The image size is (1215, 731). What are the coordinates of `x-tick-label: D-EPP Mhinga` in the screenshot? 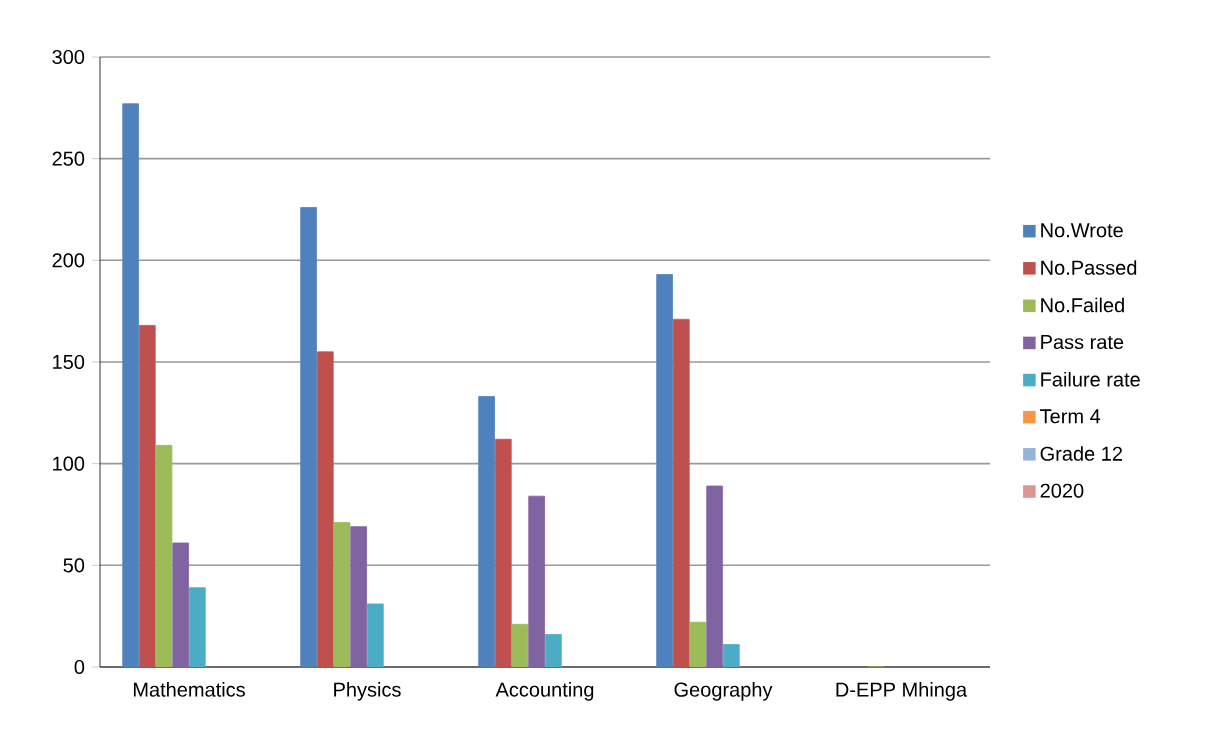 It's located at (902, 691).